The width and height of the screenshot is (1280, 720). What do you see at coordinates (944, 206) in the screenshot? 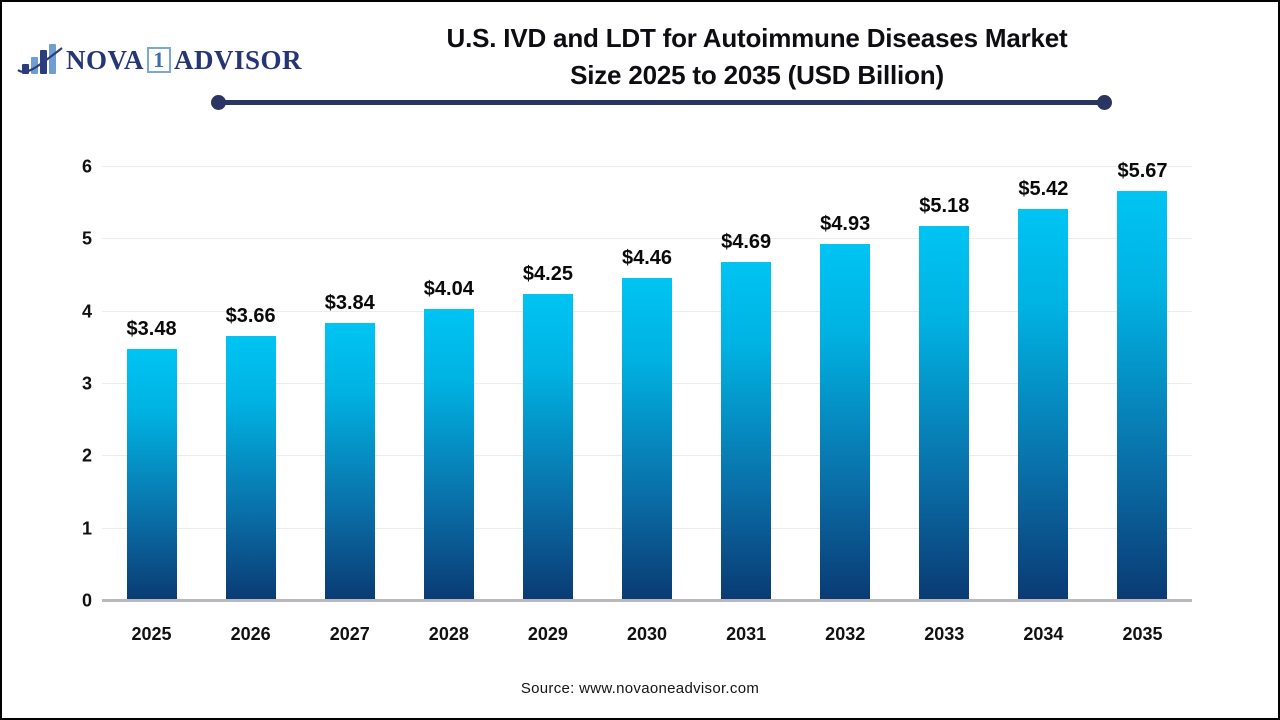
I see `bar-value-label-2033: $5.18` at bounding box center [944, 206].